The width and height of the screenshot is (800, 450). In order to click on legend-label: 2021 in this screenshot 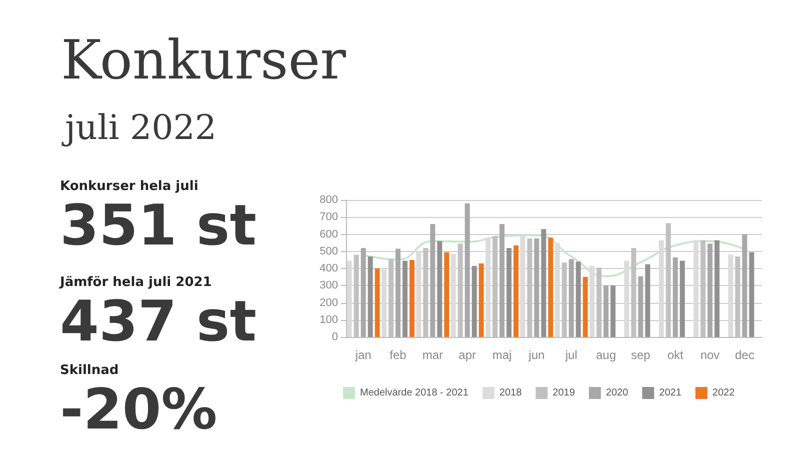, I will do `click(670, 393)`.